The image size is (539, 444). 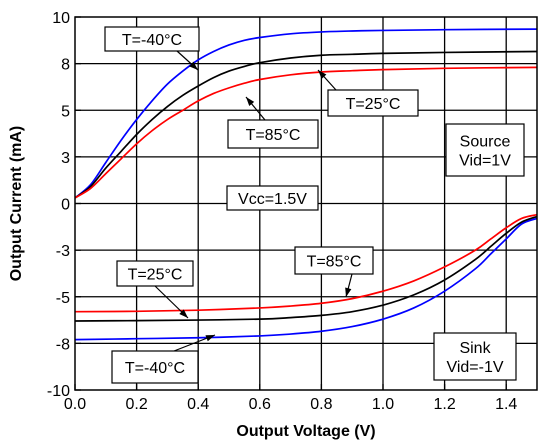 What do you see at coordinates (475, 348) in the screenshot?
I see `annotation-label: Sink` at bounding box center [475, 348].